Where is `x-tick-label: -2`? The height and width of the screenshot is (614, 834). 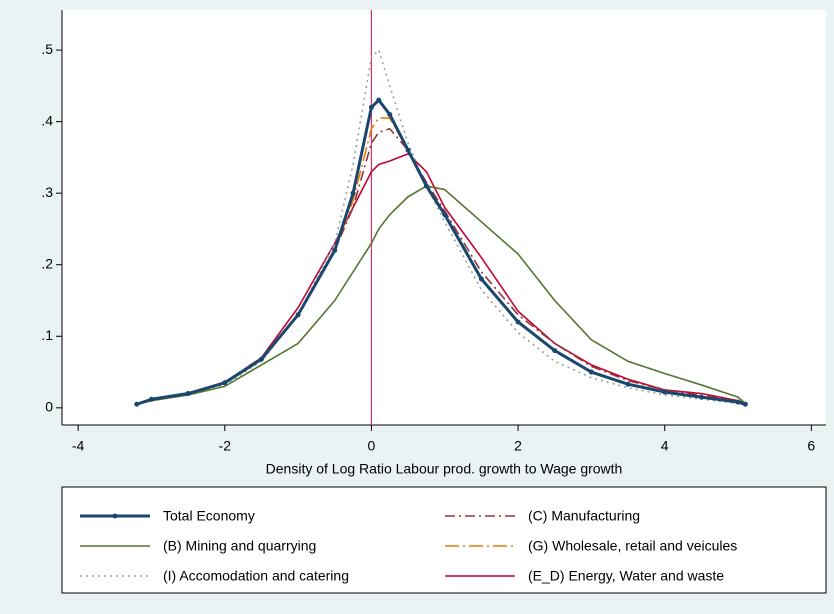 x-tick-label: -2 is located at coordinates (225, 446).